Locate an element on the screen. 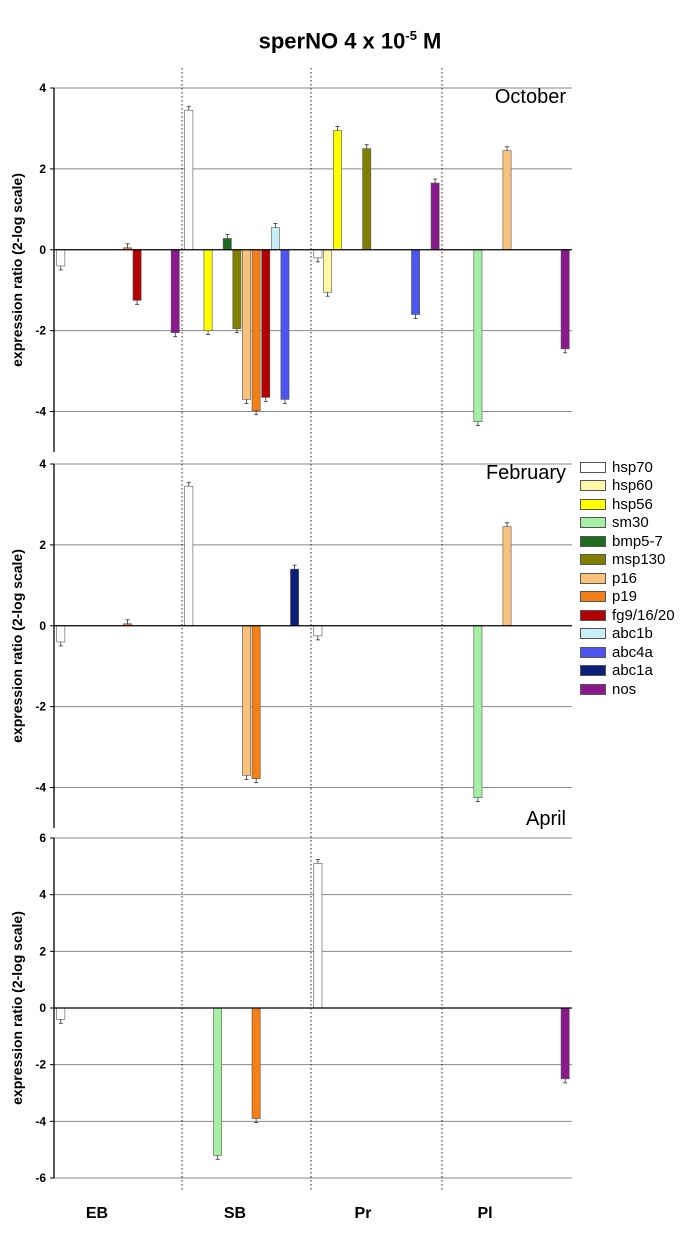 The height and width of the screenshot is (1251, 700). panel-label-april: April is located at coordinates (546, 819).